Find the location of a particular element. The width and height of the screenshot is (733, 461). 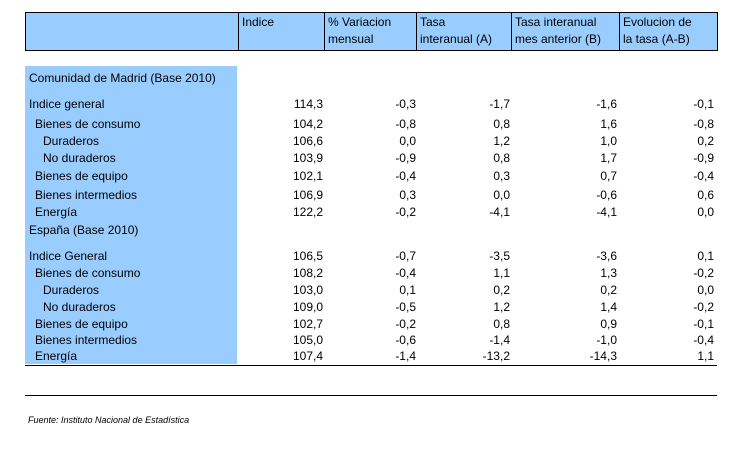

row-label: Bienes de equipo is located at coordinates (81, 324).